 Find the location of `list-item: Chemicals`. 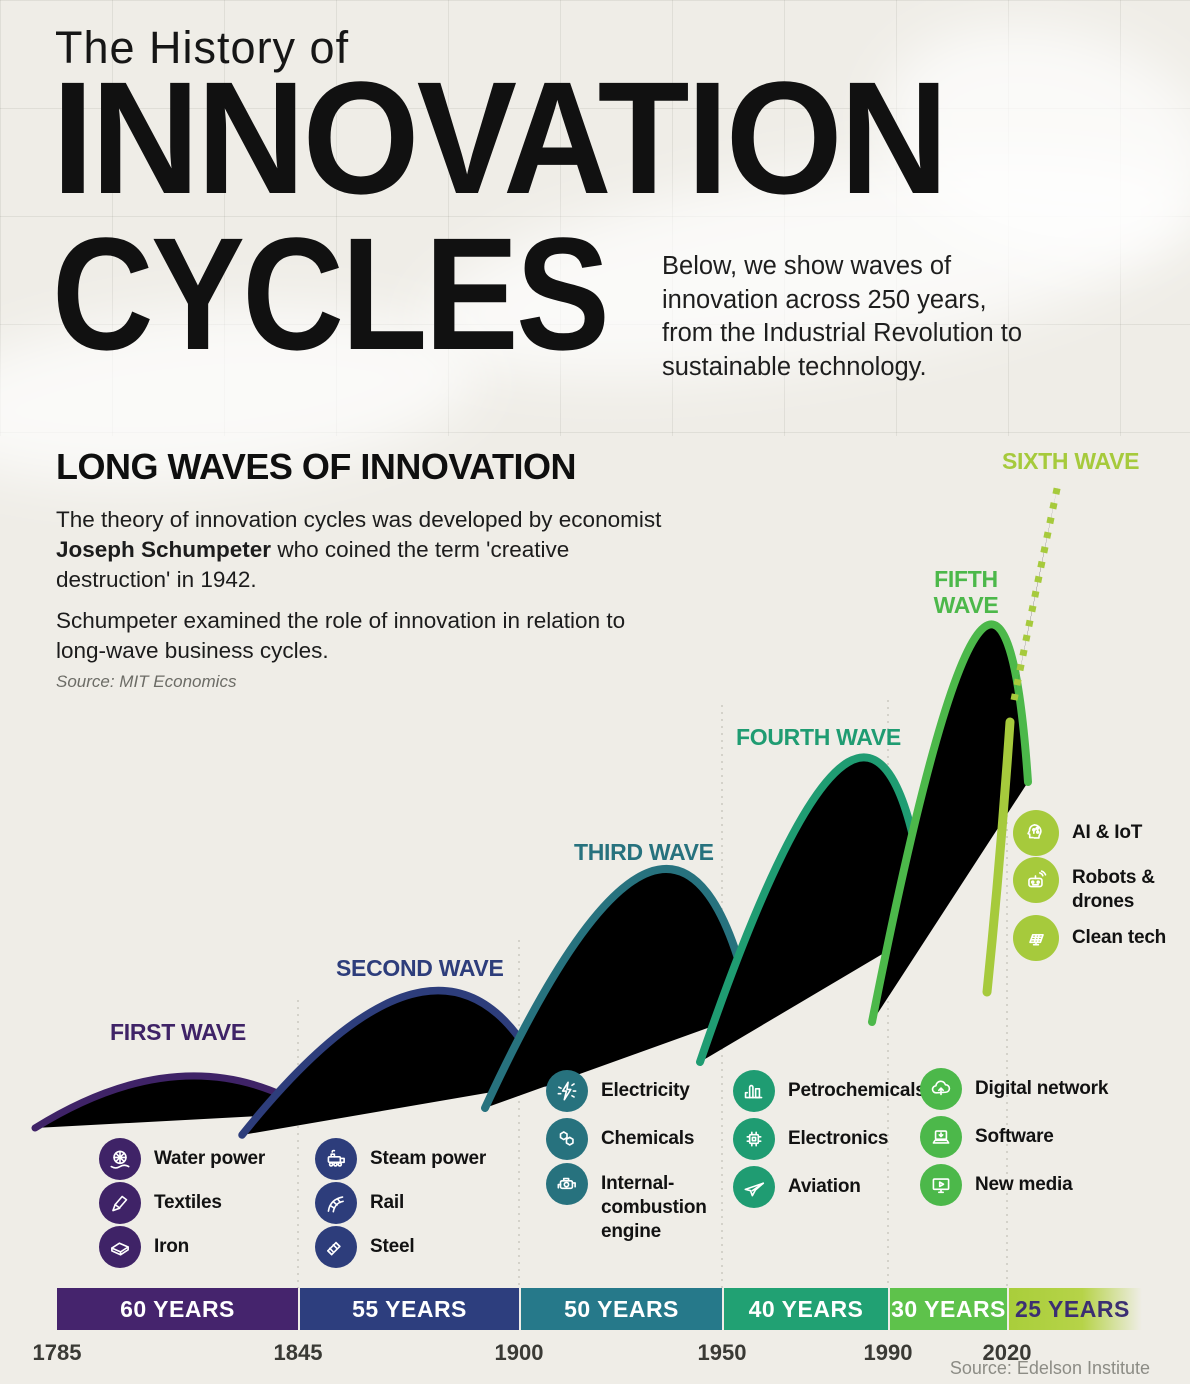

list-item: Chemicals is located at coordinates (632, 1139).